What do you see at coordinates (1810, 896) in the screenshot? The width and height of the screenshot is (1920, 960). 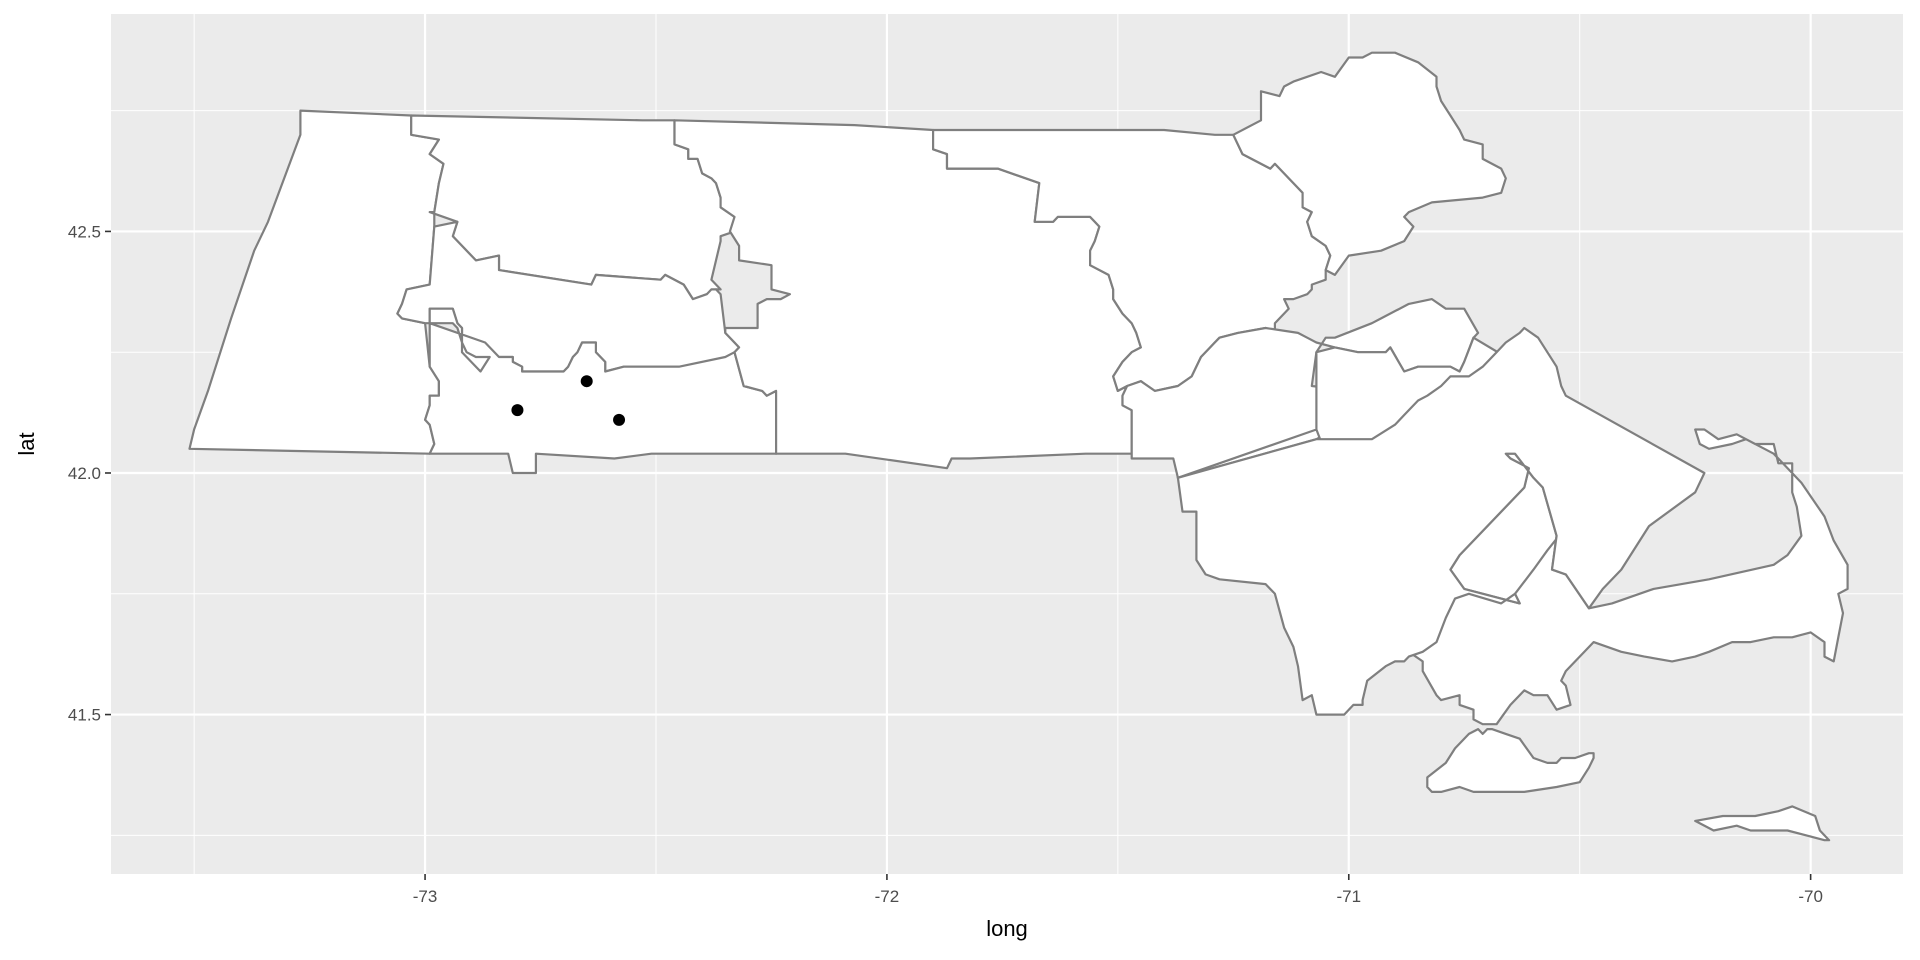 I see `x-tick-label: -70` at bounding box center [1810, 896].